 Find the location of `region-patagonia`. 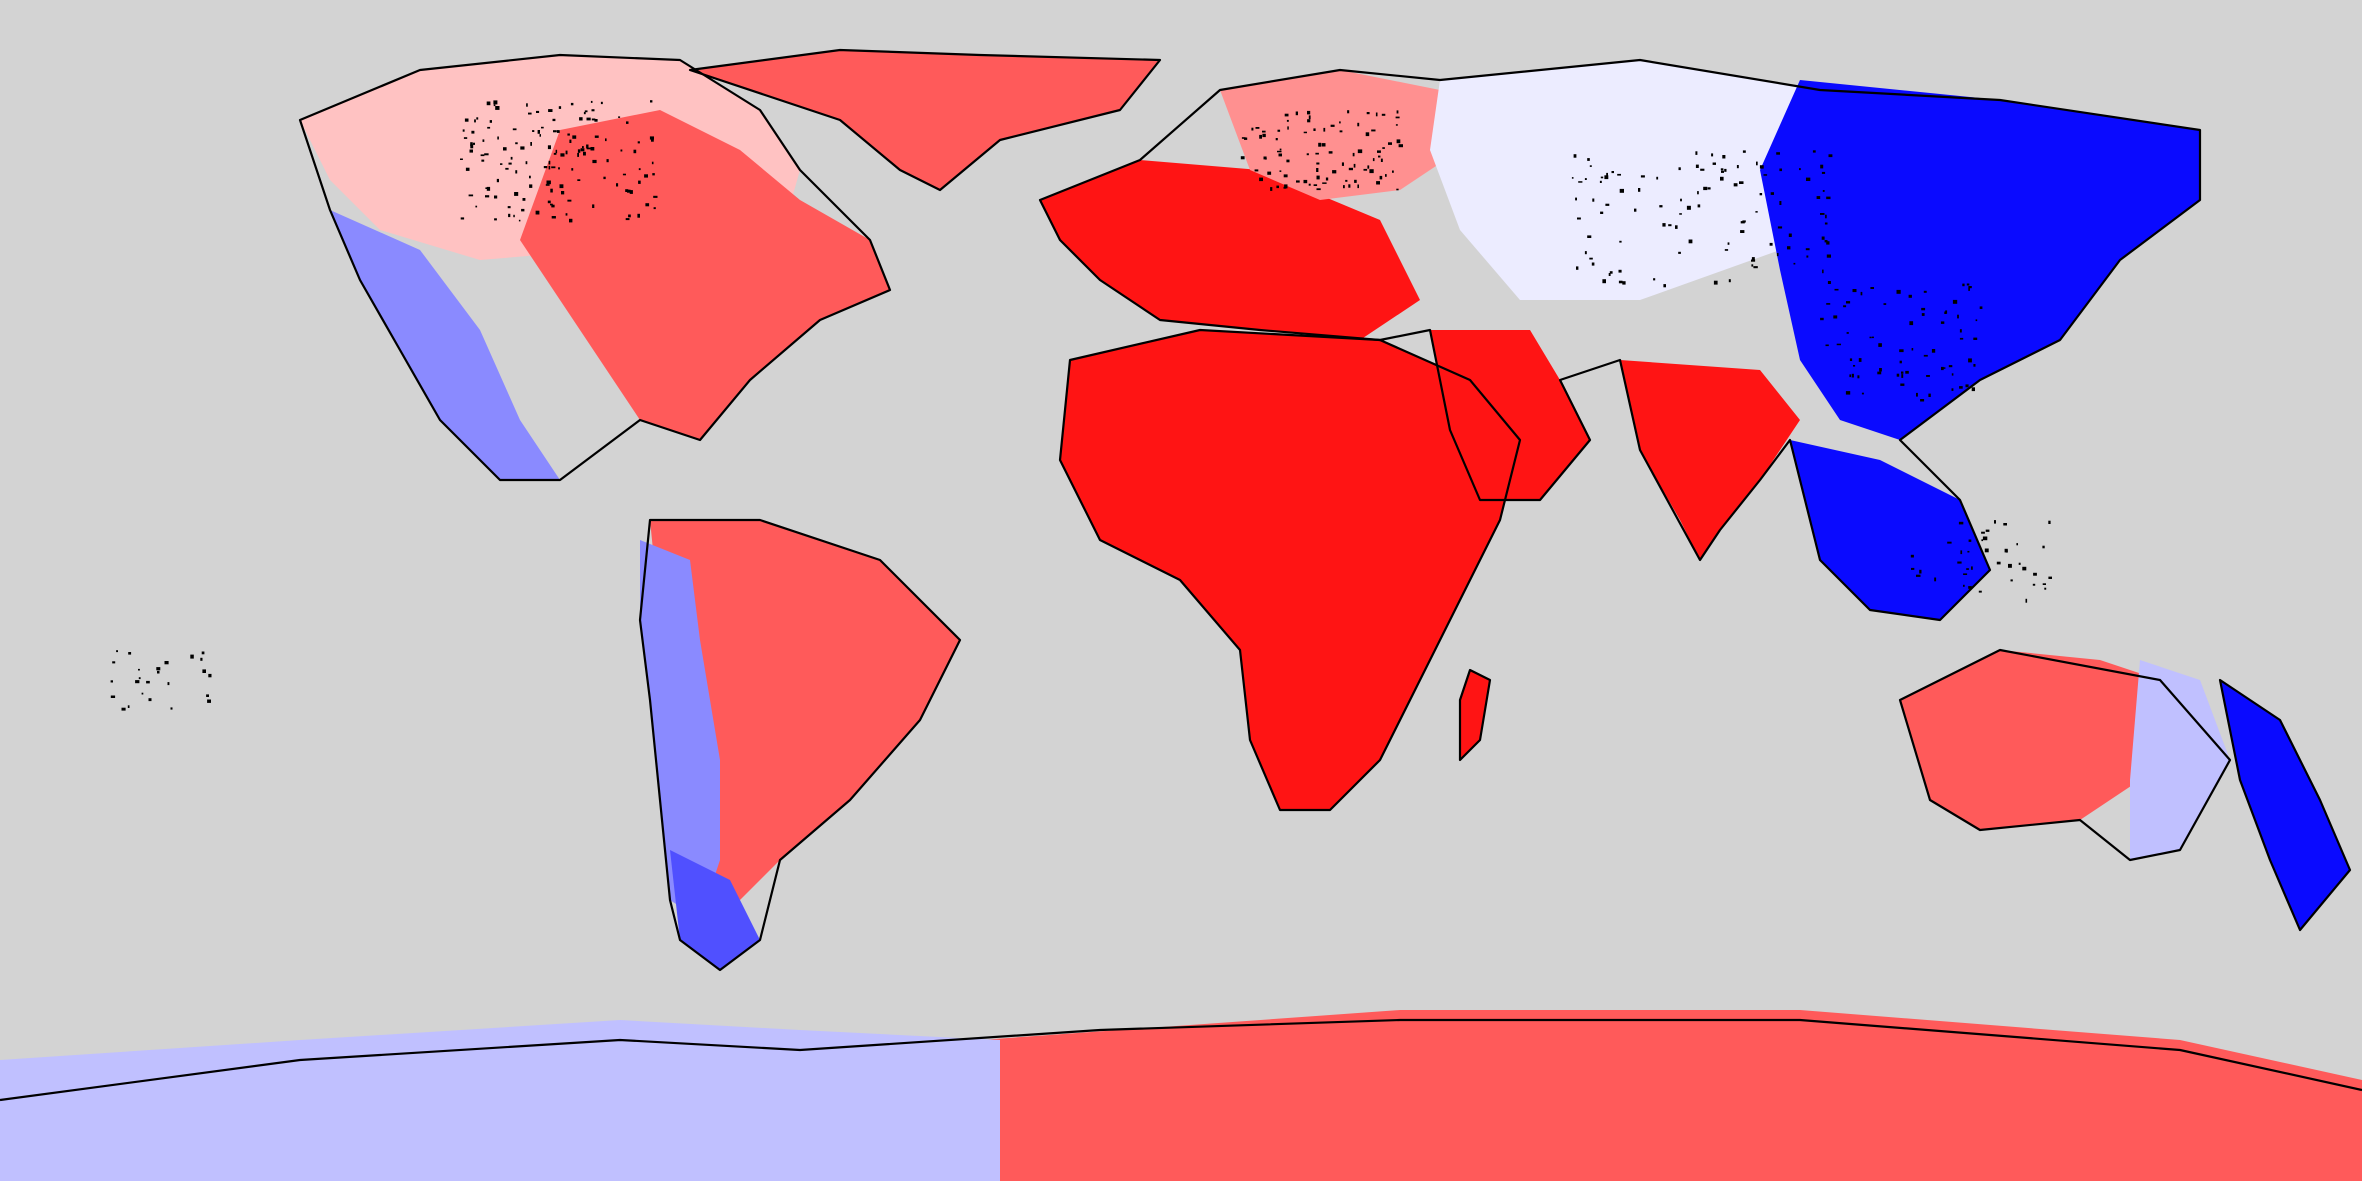

region-patagonia is located at coordinates (715, 910).